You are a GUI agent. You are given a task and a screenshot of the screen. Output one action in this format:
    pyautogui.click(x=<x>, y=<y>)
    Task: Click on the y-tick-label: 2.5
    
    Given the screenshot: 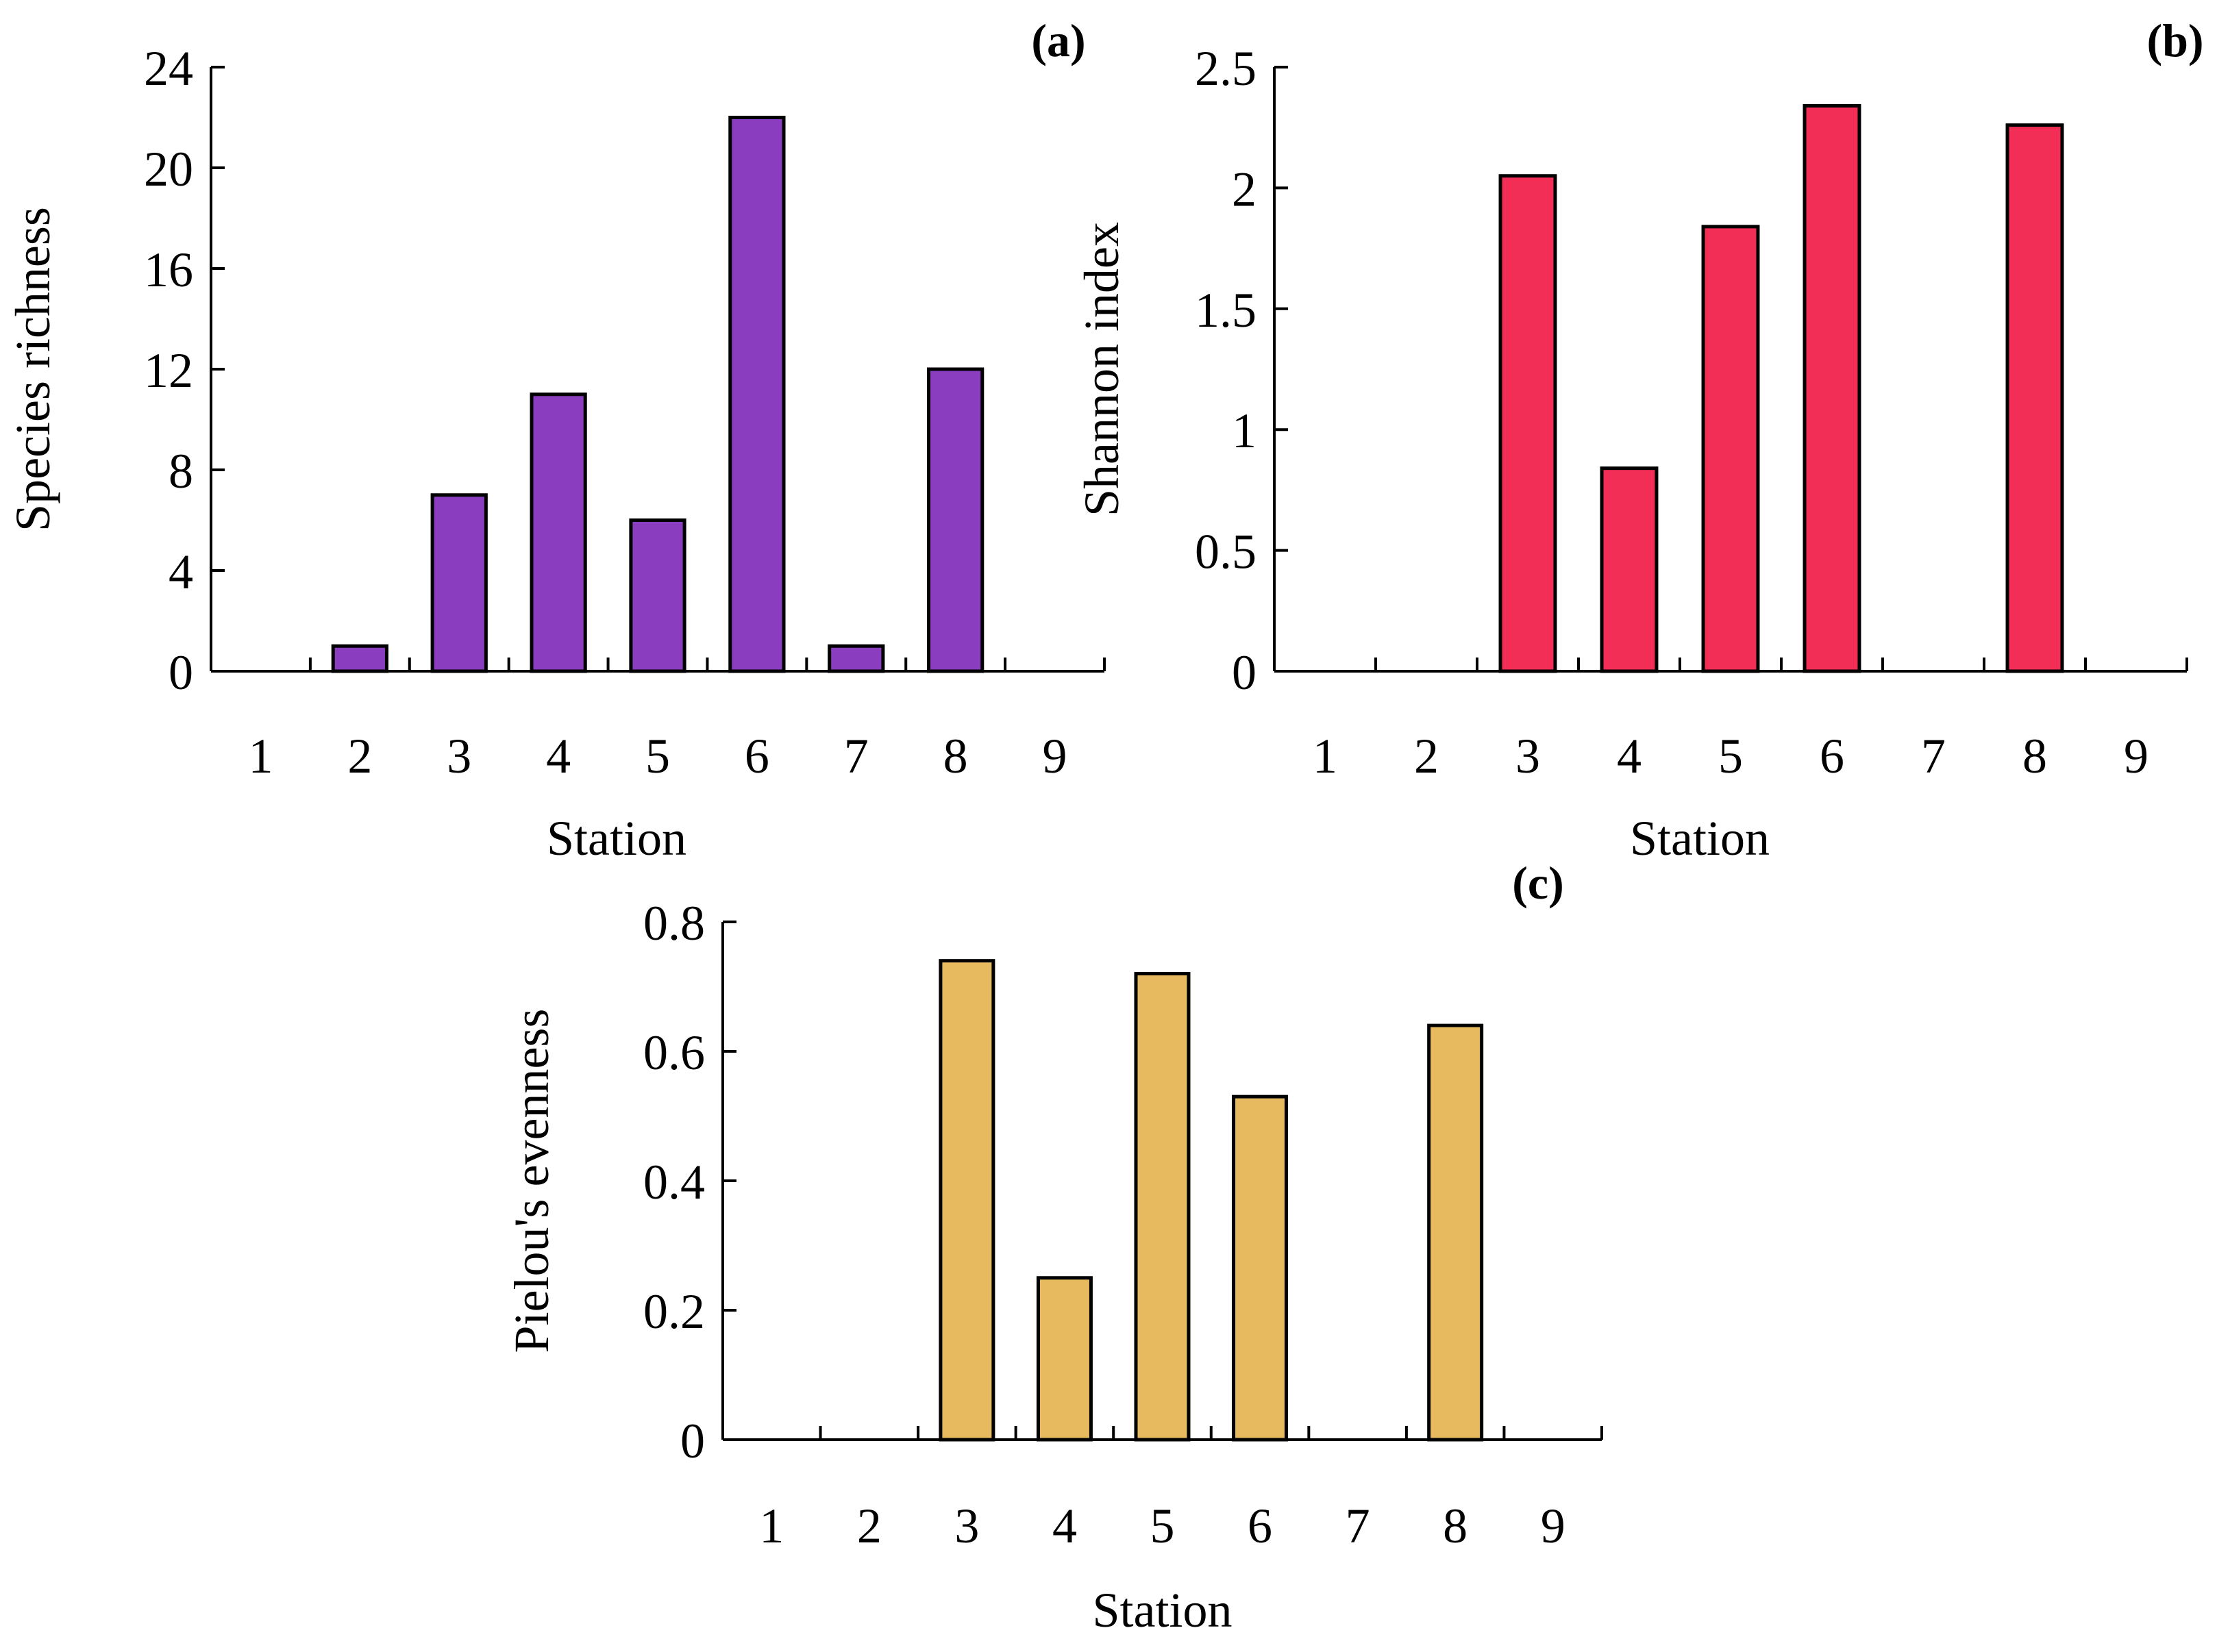 What is the action you would take?
    pyautogui.click(x=1225, y=68)
    